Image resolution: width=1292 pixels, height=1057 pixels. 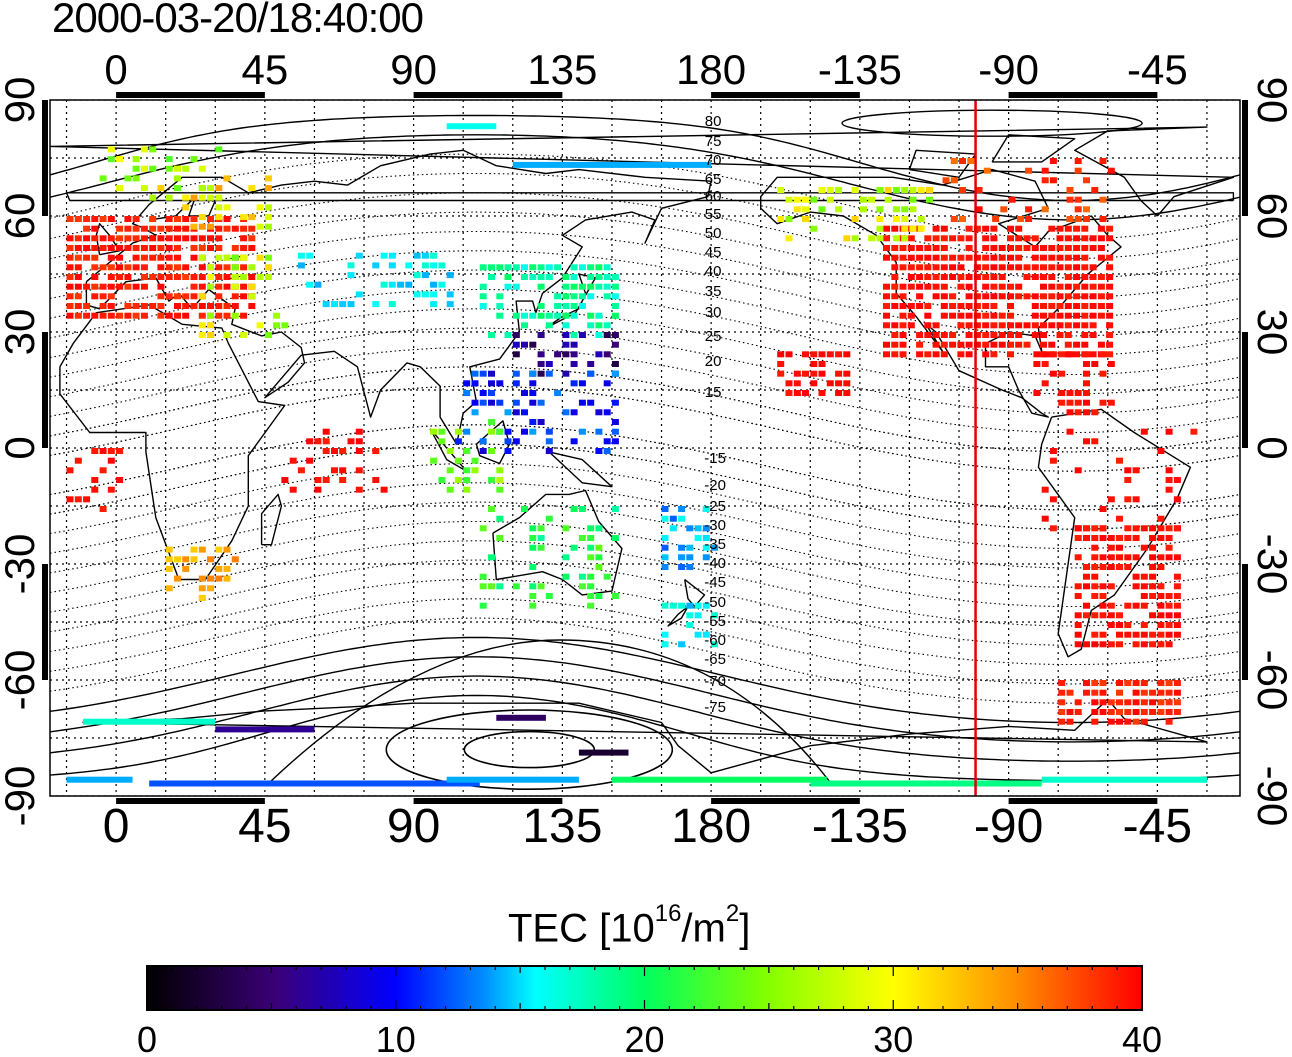 I want to click on lat-tick-right: 60, so click(x=1270, y=216).